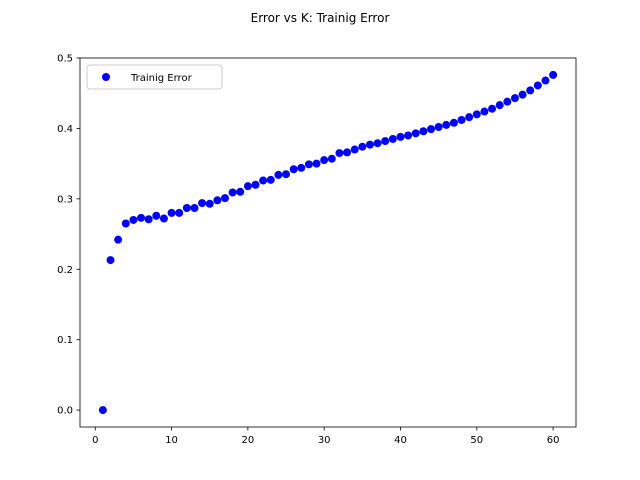 The image size is (640, 480). What do you see at coordinates (106, 77) in the screenshot?
I see `legend-marker` at bounding box center [106, 77].